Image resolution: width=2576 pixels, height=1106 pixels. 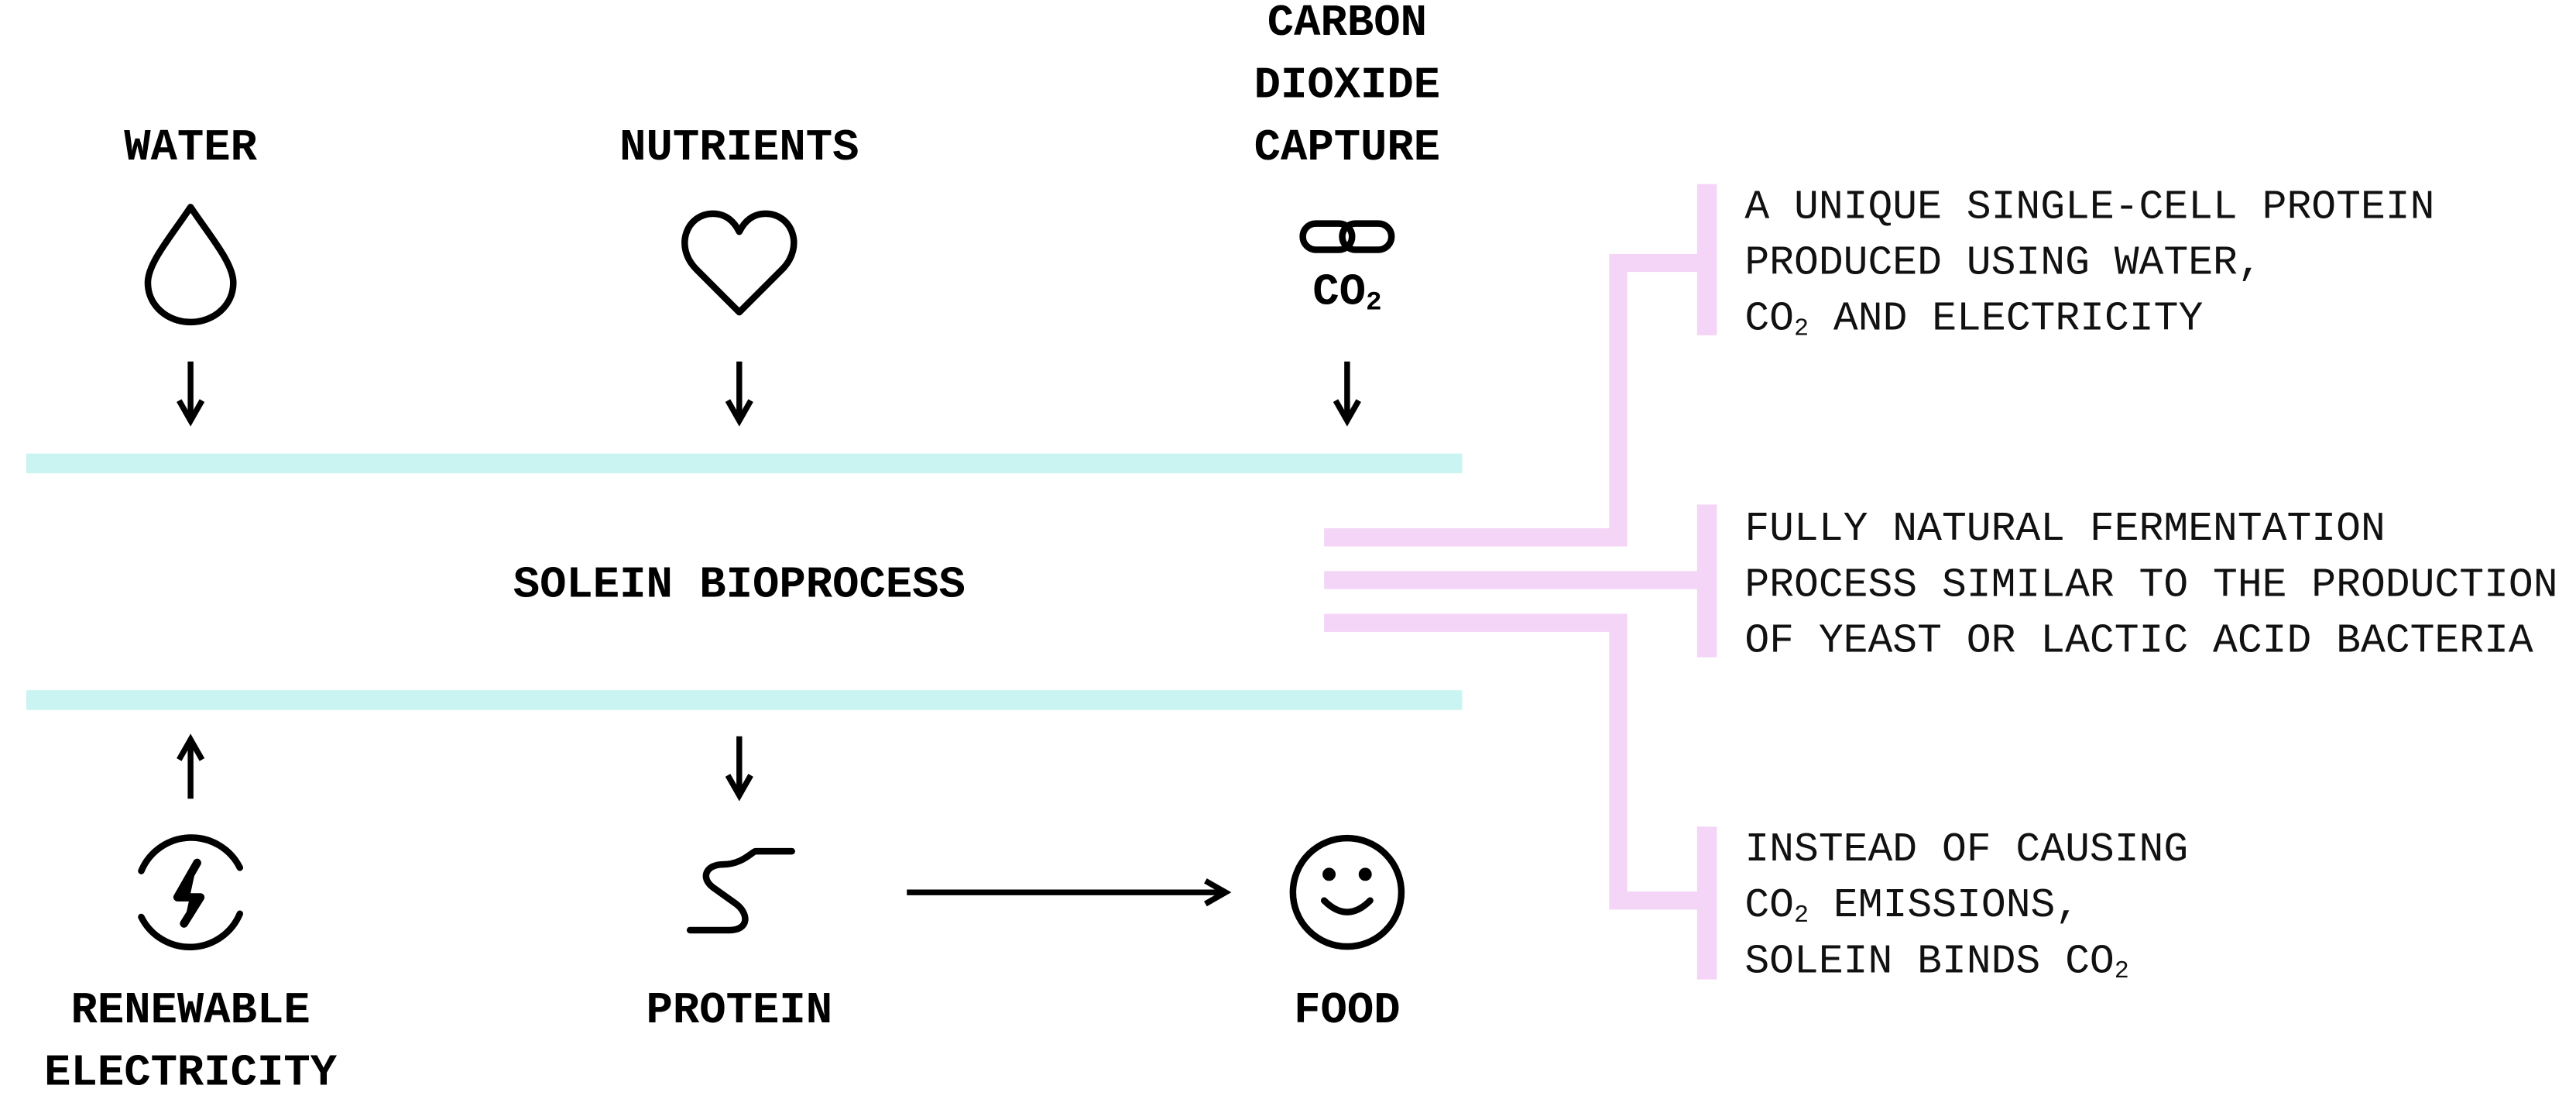 I want to click on connectors, so click(x=1520, y=582).